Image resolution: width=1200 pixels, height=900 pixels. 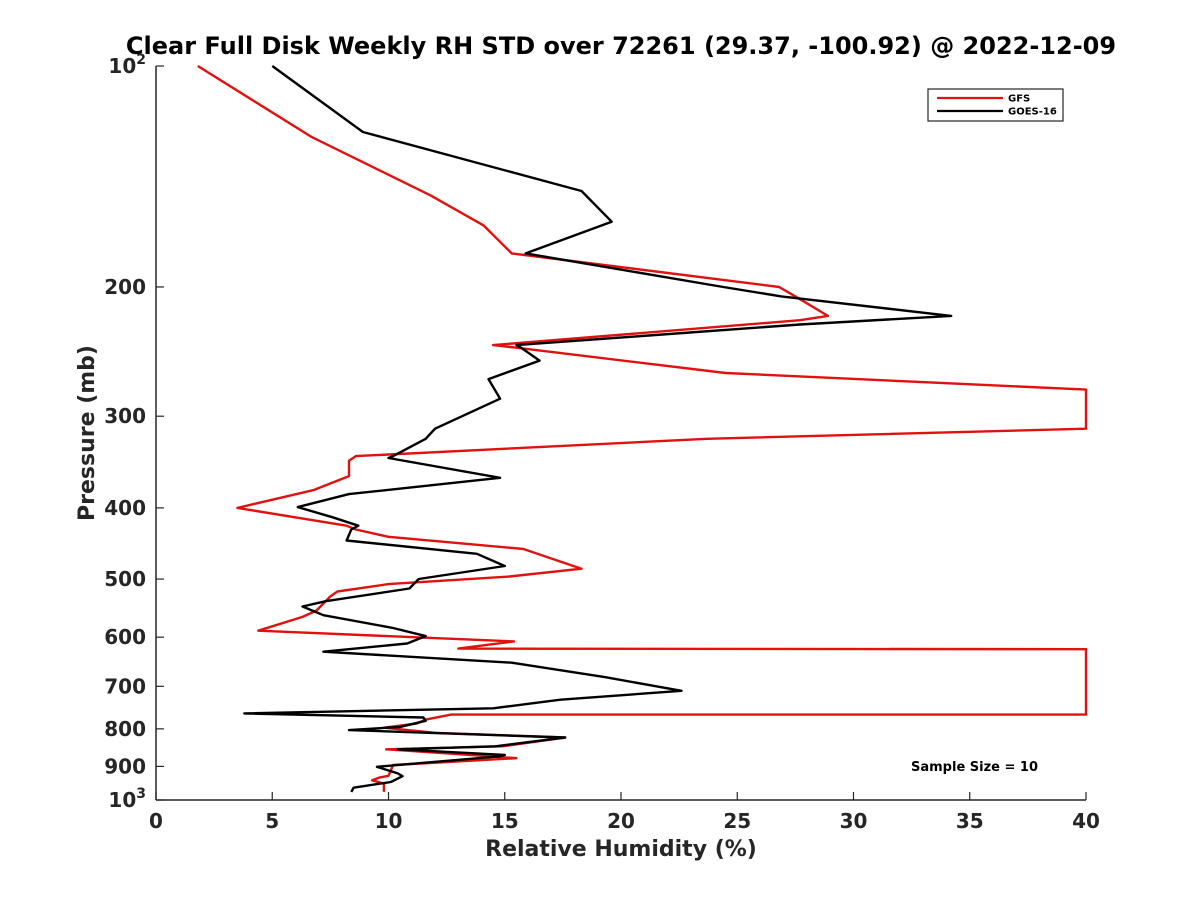 What do you see at coordinates (1019, 99) in the screenshot?
I see `legend-label-gfs: GFS` at bounding box center [1019, 99].